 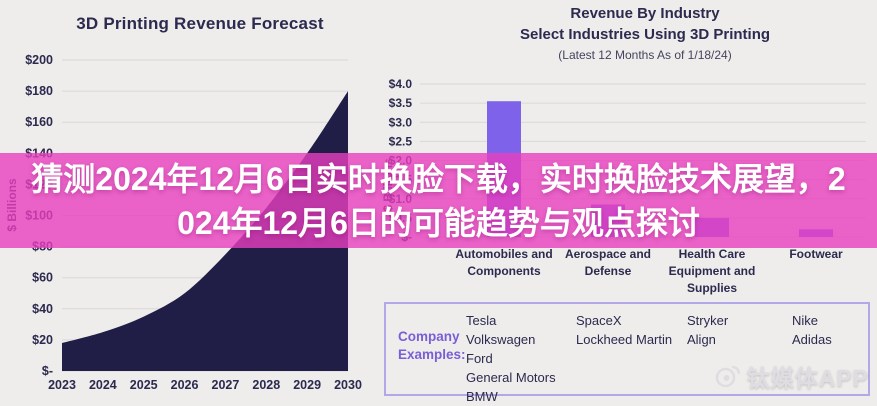 I want to click on tmtpost-watermark: 钛媒体APP, so click(x=791, y=376).